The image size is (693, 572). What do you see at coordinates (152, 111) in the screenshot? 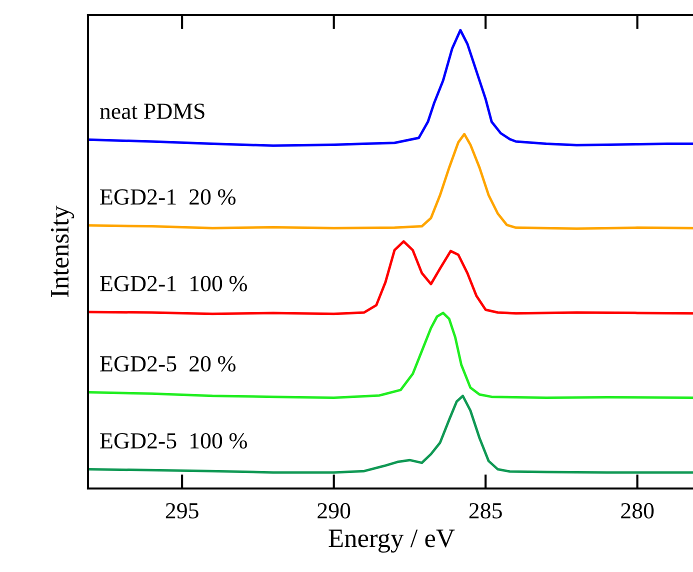
I see `series-label: neat PDMS` at bounding box center [152, 111].